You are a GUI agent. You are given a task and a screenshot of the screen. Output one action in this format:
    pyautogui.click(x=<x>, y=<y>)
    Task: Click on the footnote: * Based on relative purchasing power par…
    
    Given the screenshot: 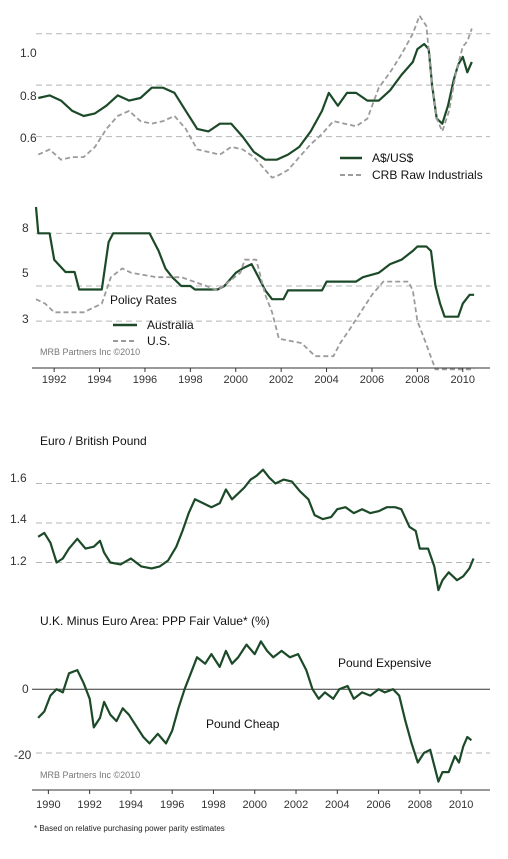 What is the action you would take?
    pyautogui.click(x=129, y=828)
    